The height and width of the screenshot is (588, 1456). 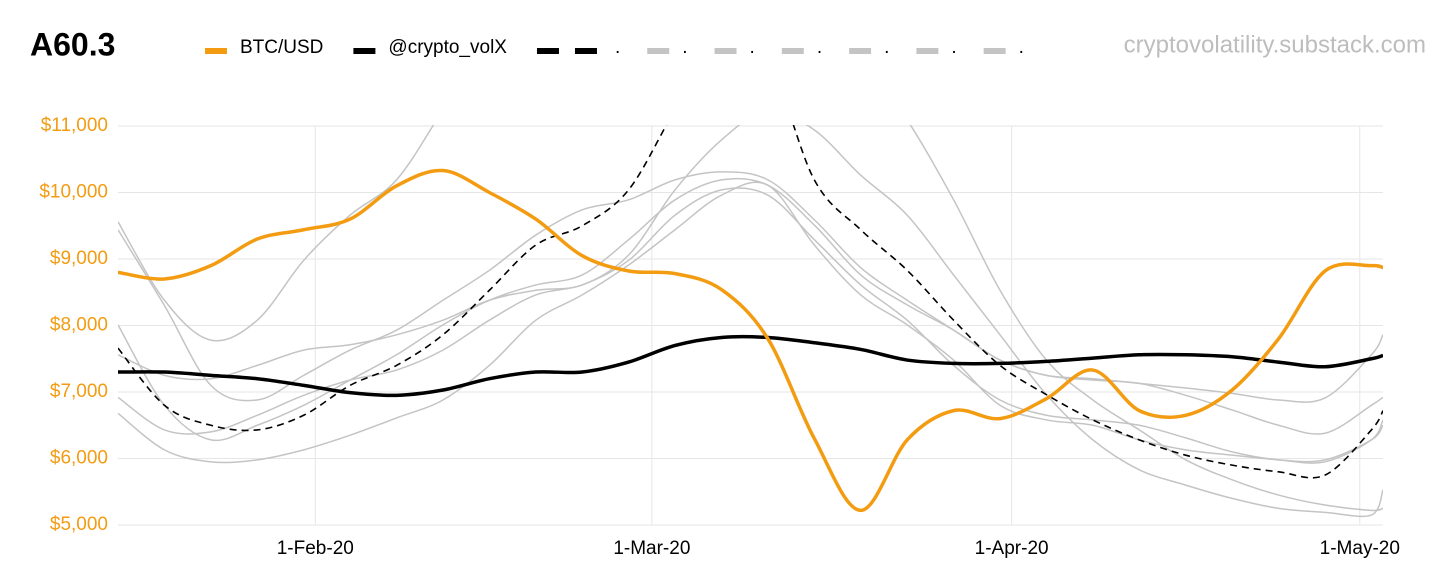 What do you see at coordinates (281, 47) in the screenshot?
I see `legend-label: BTC/USD` at bounding box center [281, 47].